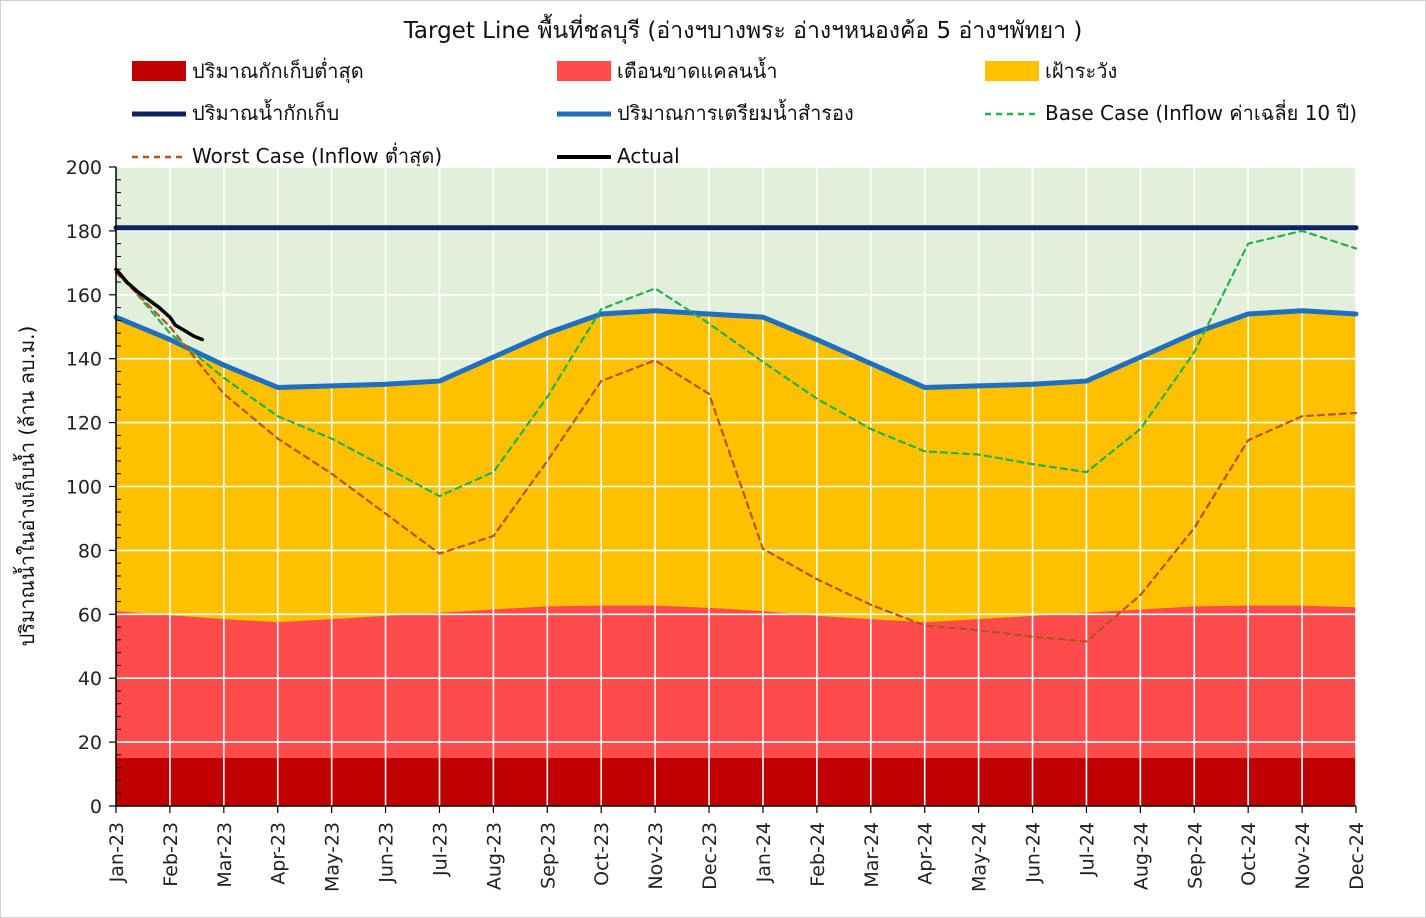  Describe the element at coordinates (548, 855) in the screenshot. I see `x-tick-label: Sep-23` at that location.